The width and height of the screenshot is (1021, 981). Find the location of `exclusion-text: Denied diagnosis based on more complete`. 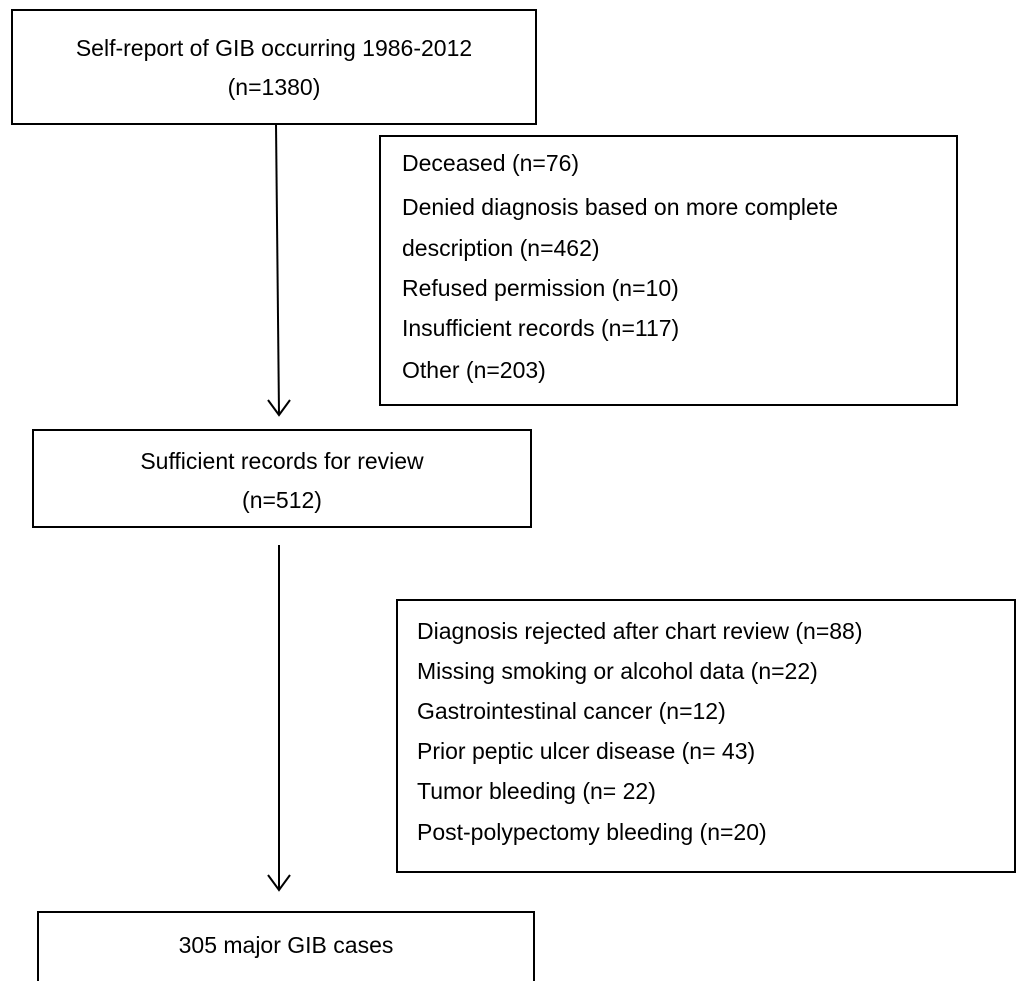

exclusion-text: Denied diagnosis based on more complete is located at coordinates (620, 207).